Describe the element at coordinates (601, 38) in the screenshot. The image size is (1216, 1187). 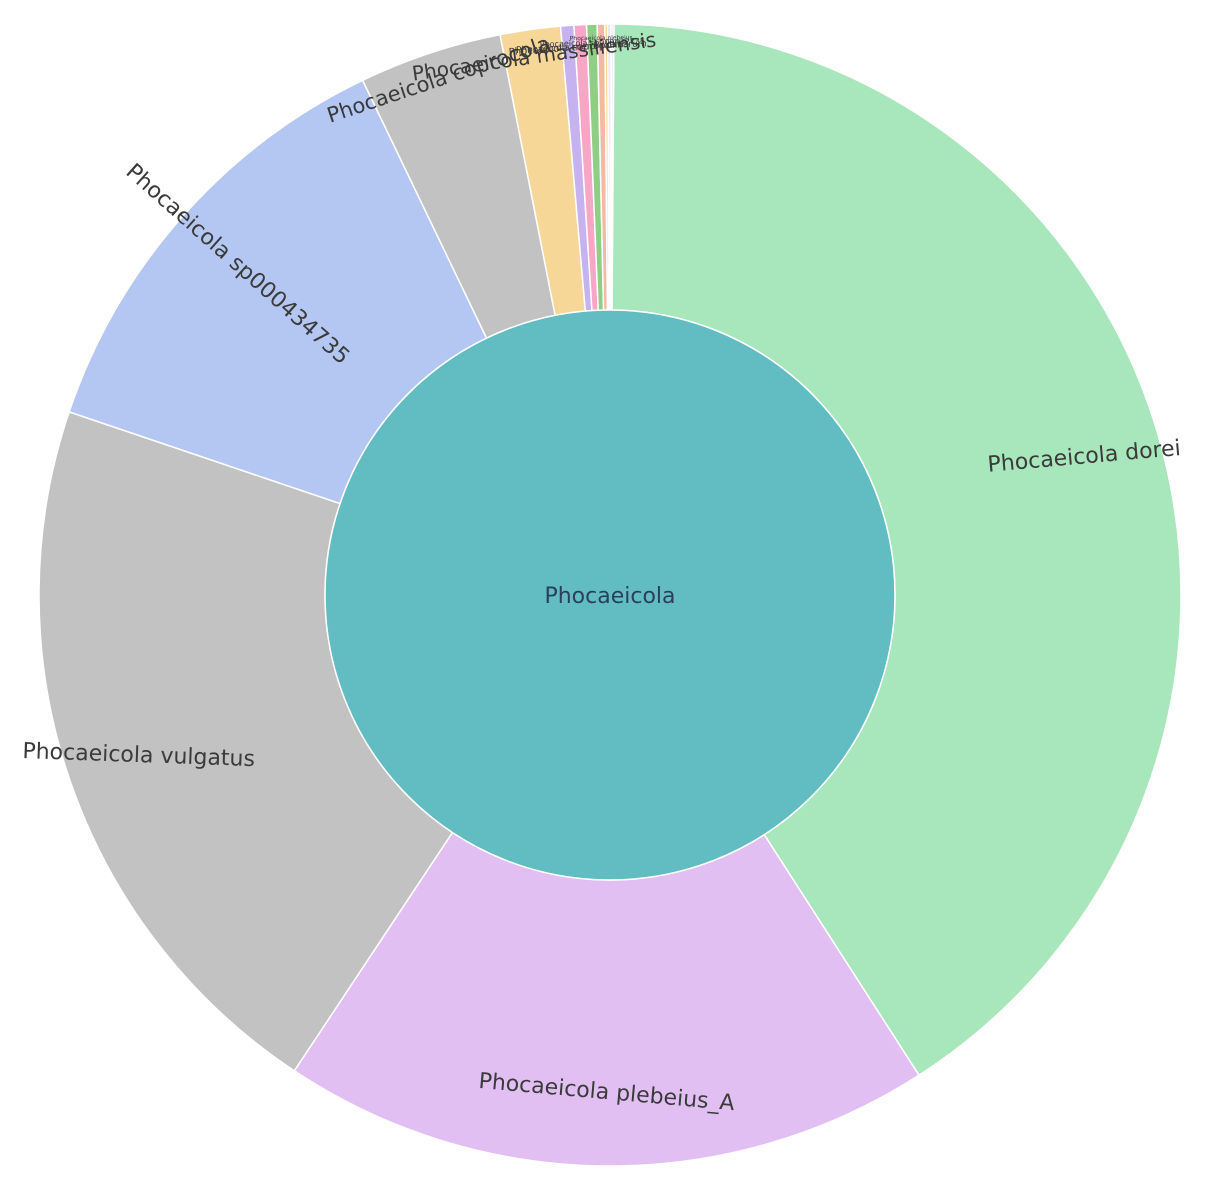
I see `slice-label: Phocaeicola plebeius` at that location.